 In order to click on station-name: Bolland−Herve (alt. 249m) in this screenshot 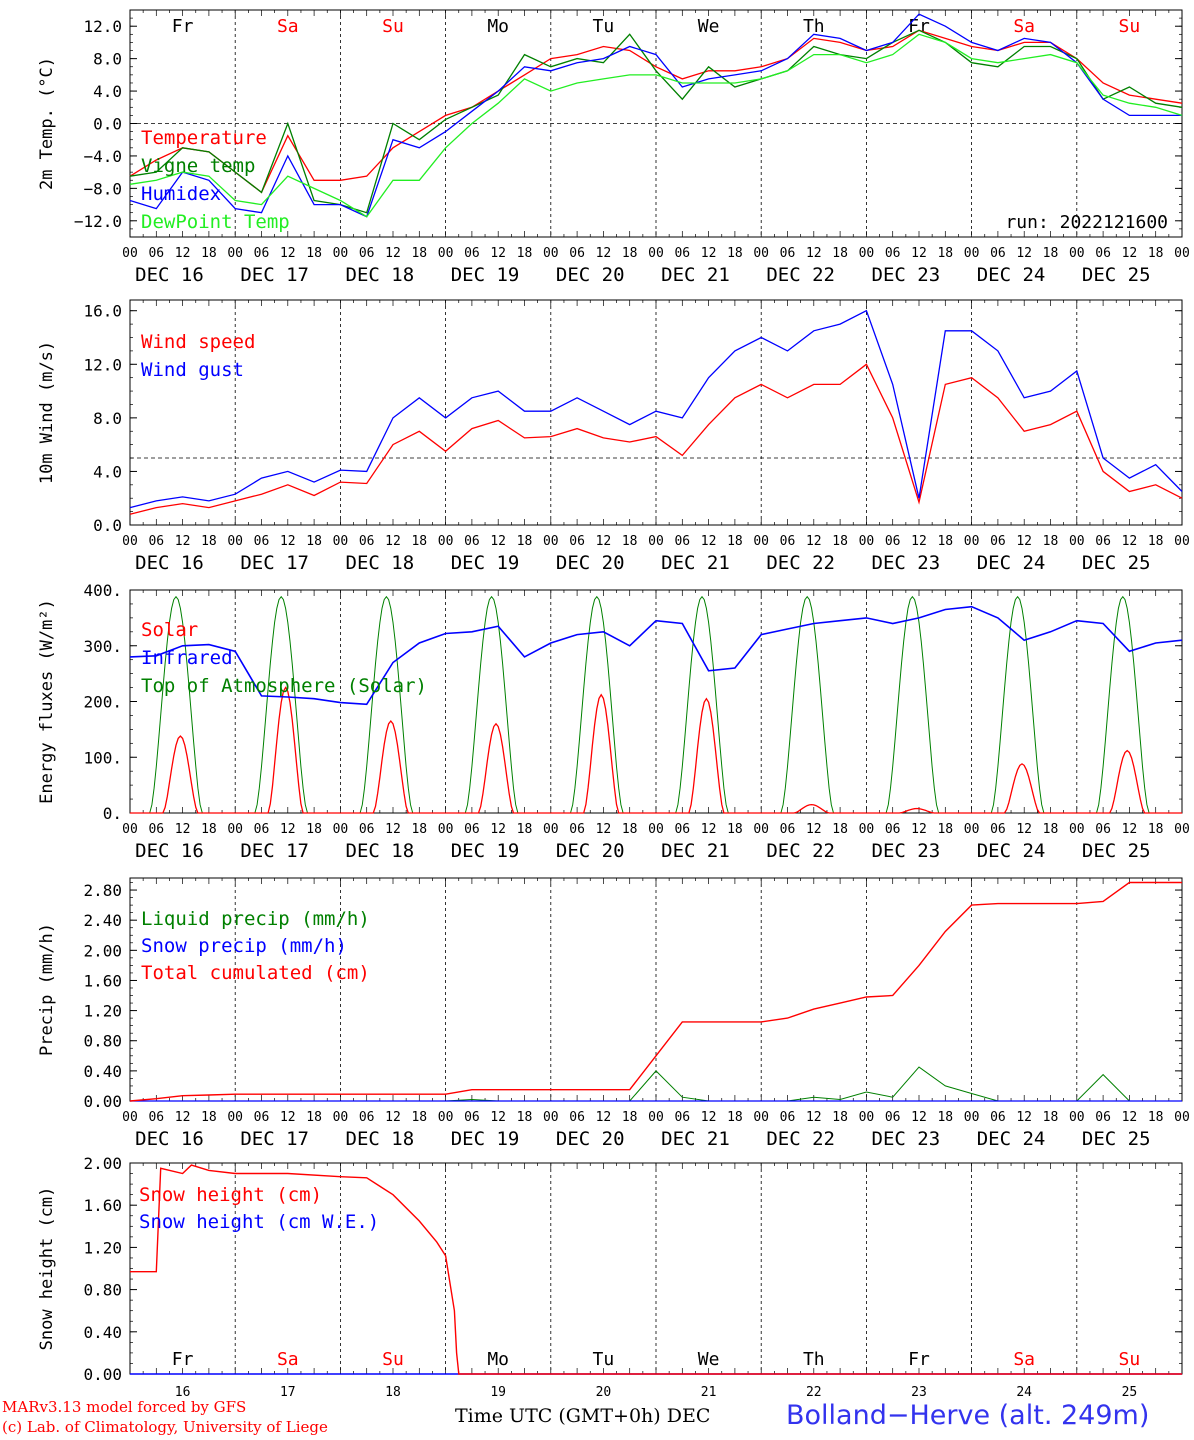, I will do `click(968, 1415)`.